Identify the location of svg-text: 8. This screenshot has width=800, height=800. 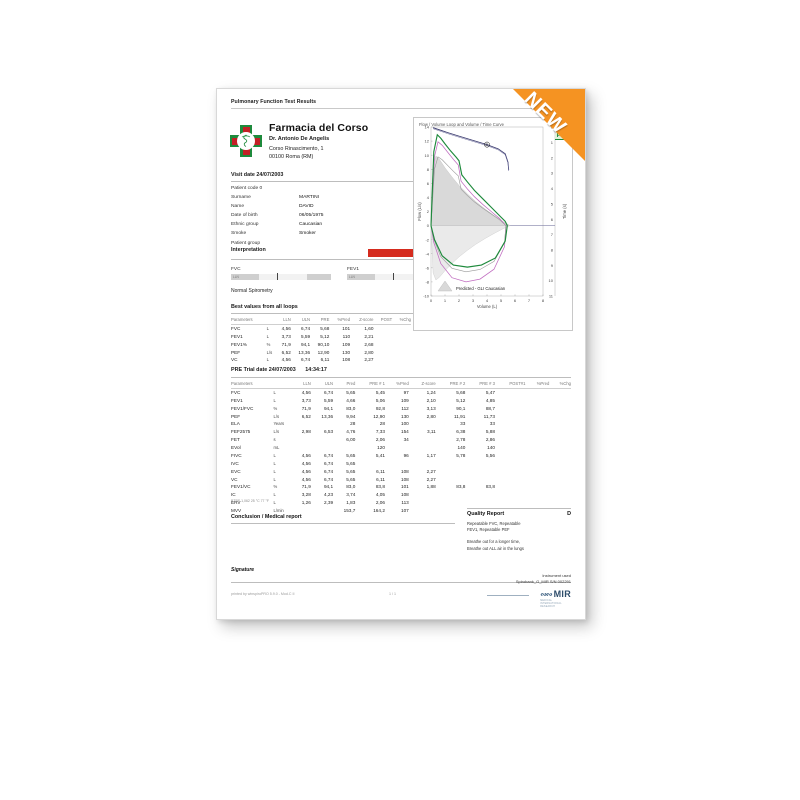
(552, 250).